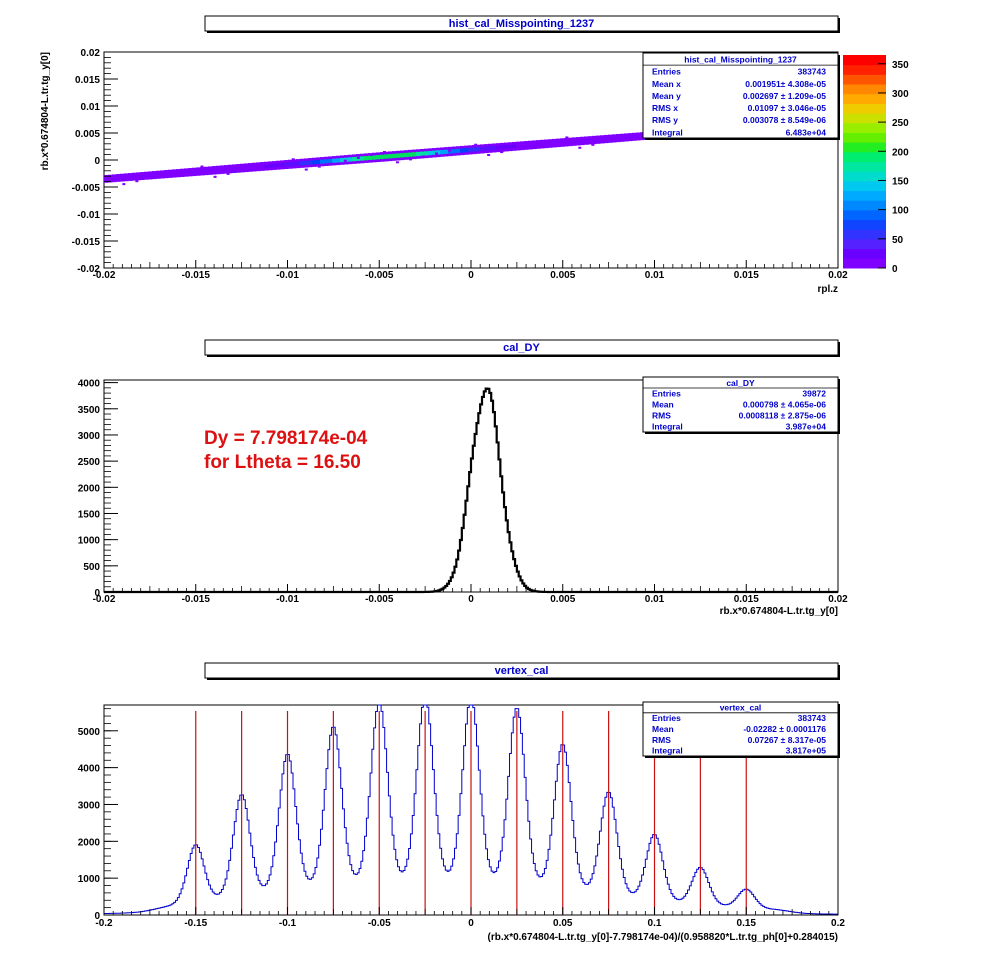  Describe the element at coordinates (89, 410) in the screenshot. I see `y-tick-label-1-1: 3500` at that location.